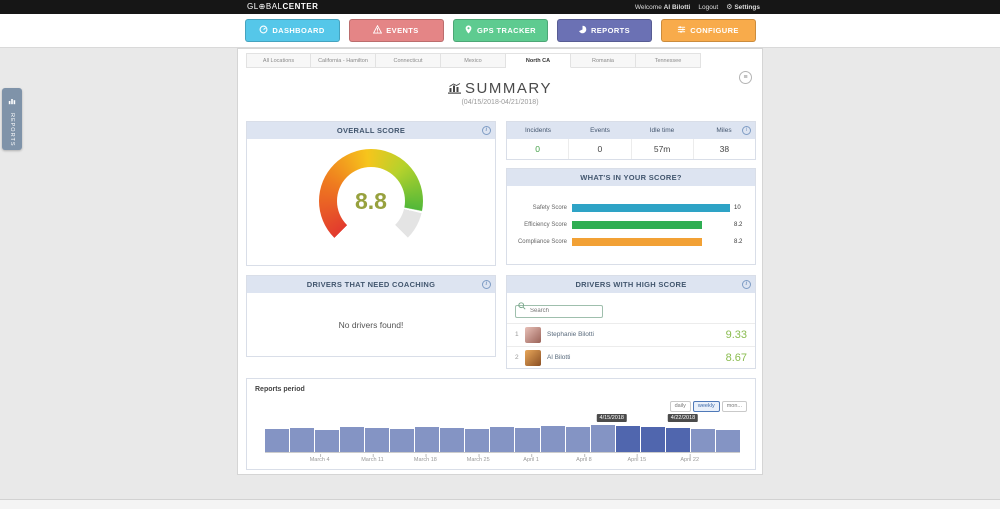 Image resolution: width=1000 pixels, height=509 pixels. Describe the element at coordinates (500, 102) in the screenshot. I see `date-range-subtitle: (04/15/2018-04/21/2018)` at that location.